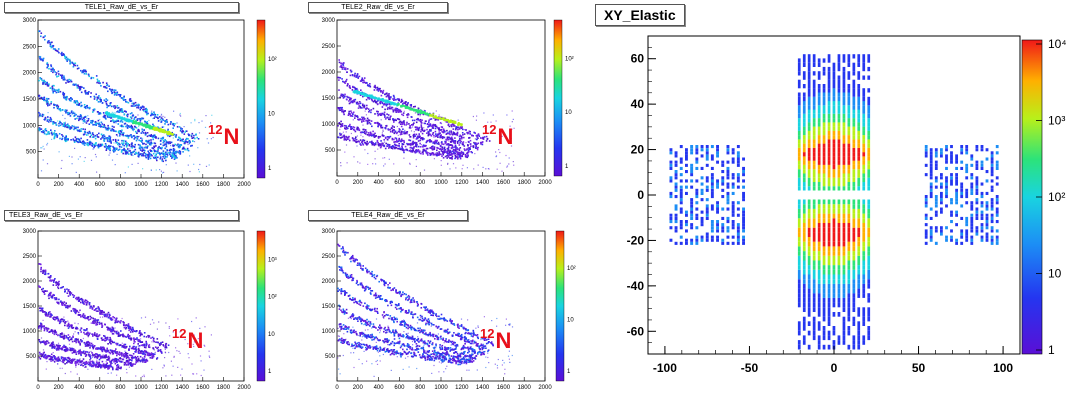  Describe the element at coordinates (270, 169) in the screenshot. I see `color-scale-label: 1` at that location.